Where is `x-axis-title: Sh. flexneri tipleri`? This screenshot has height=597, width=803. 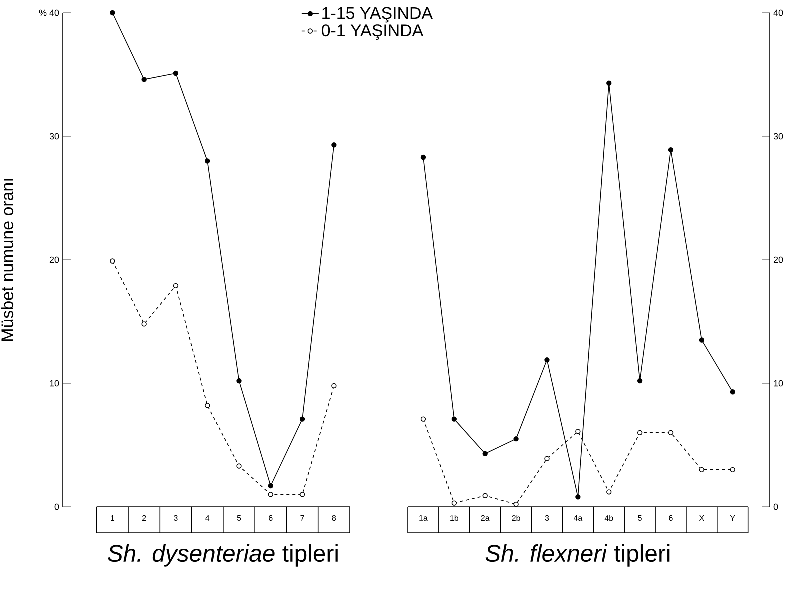
x-axis-title: Sh. flexneri tipleri is located at coordinates (578, 555).